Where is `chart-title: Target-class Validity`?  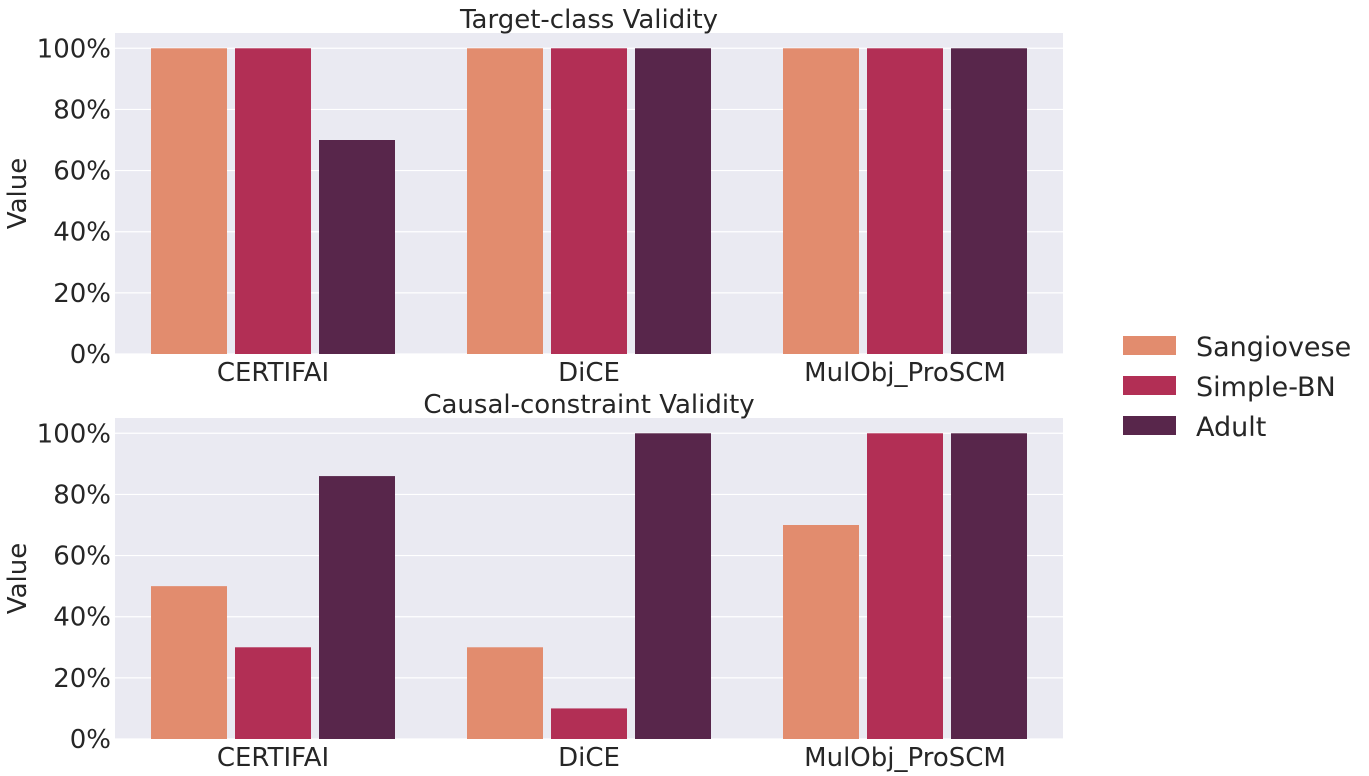 chart-title: Target-class Validity is located at coordinates (588, 20).